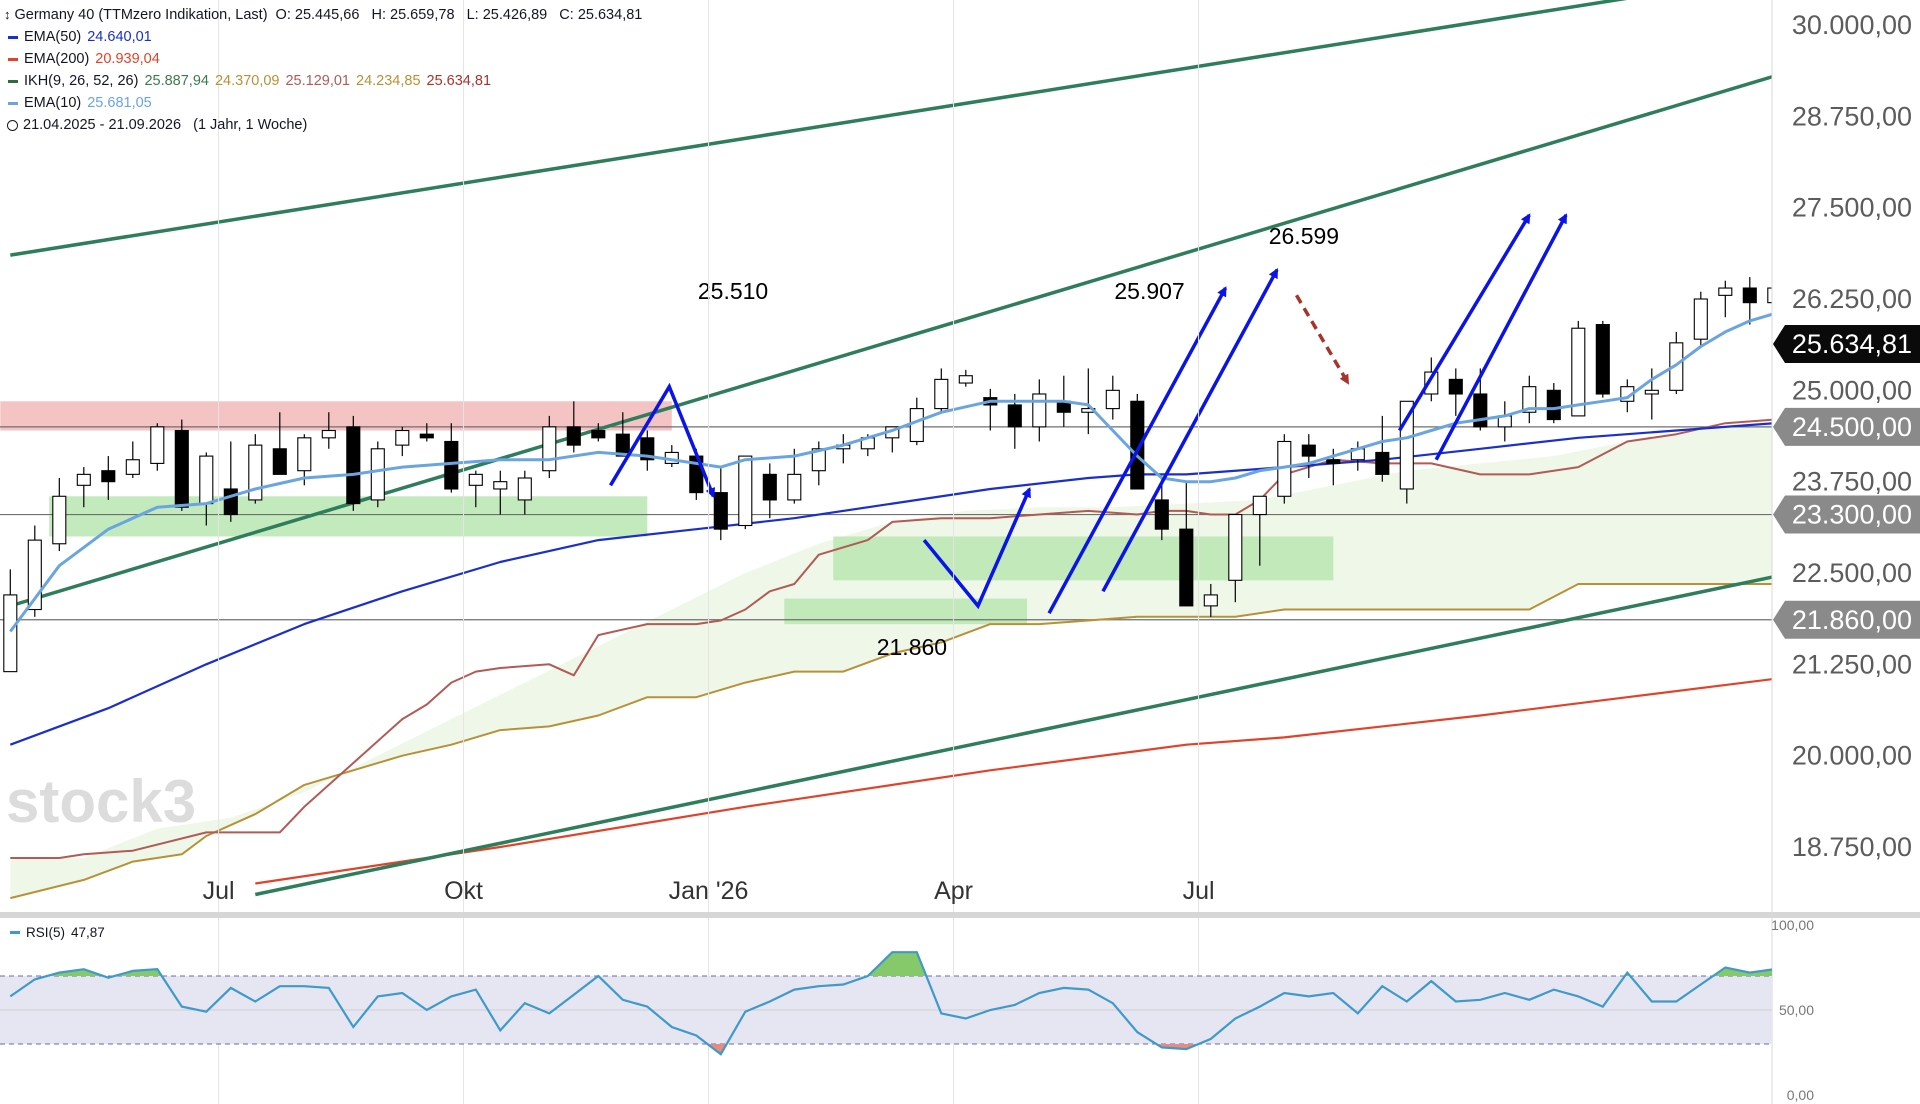 The width and height of the screenshot is (1920, 1104). What do you see at coordinates (101, 801) in the screenshot?
I see `stock3-watermark: stock3` at bounding box center [101, 801].